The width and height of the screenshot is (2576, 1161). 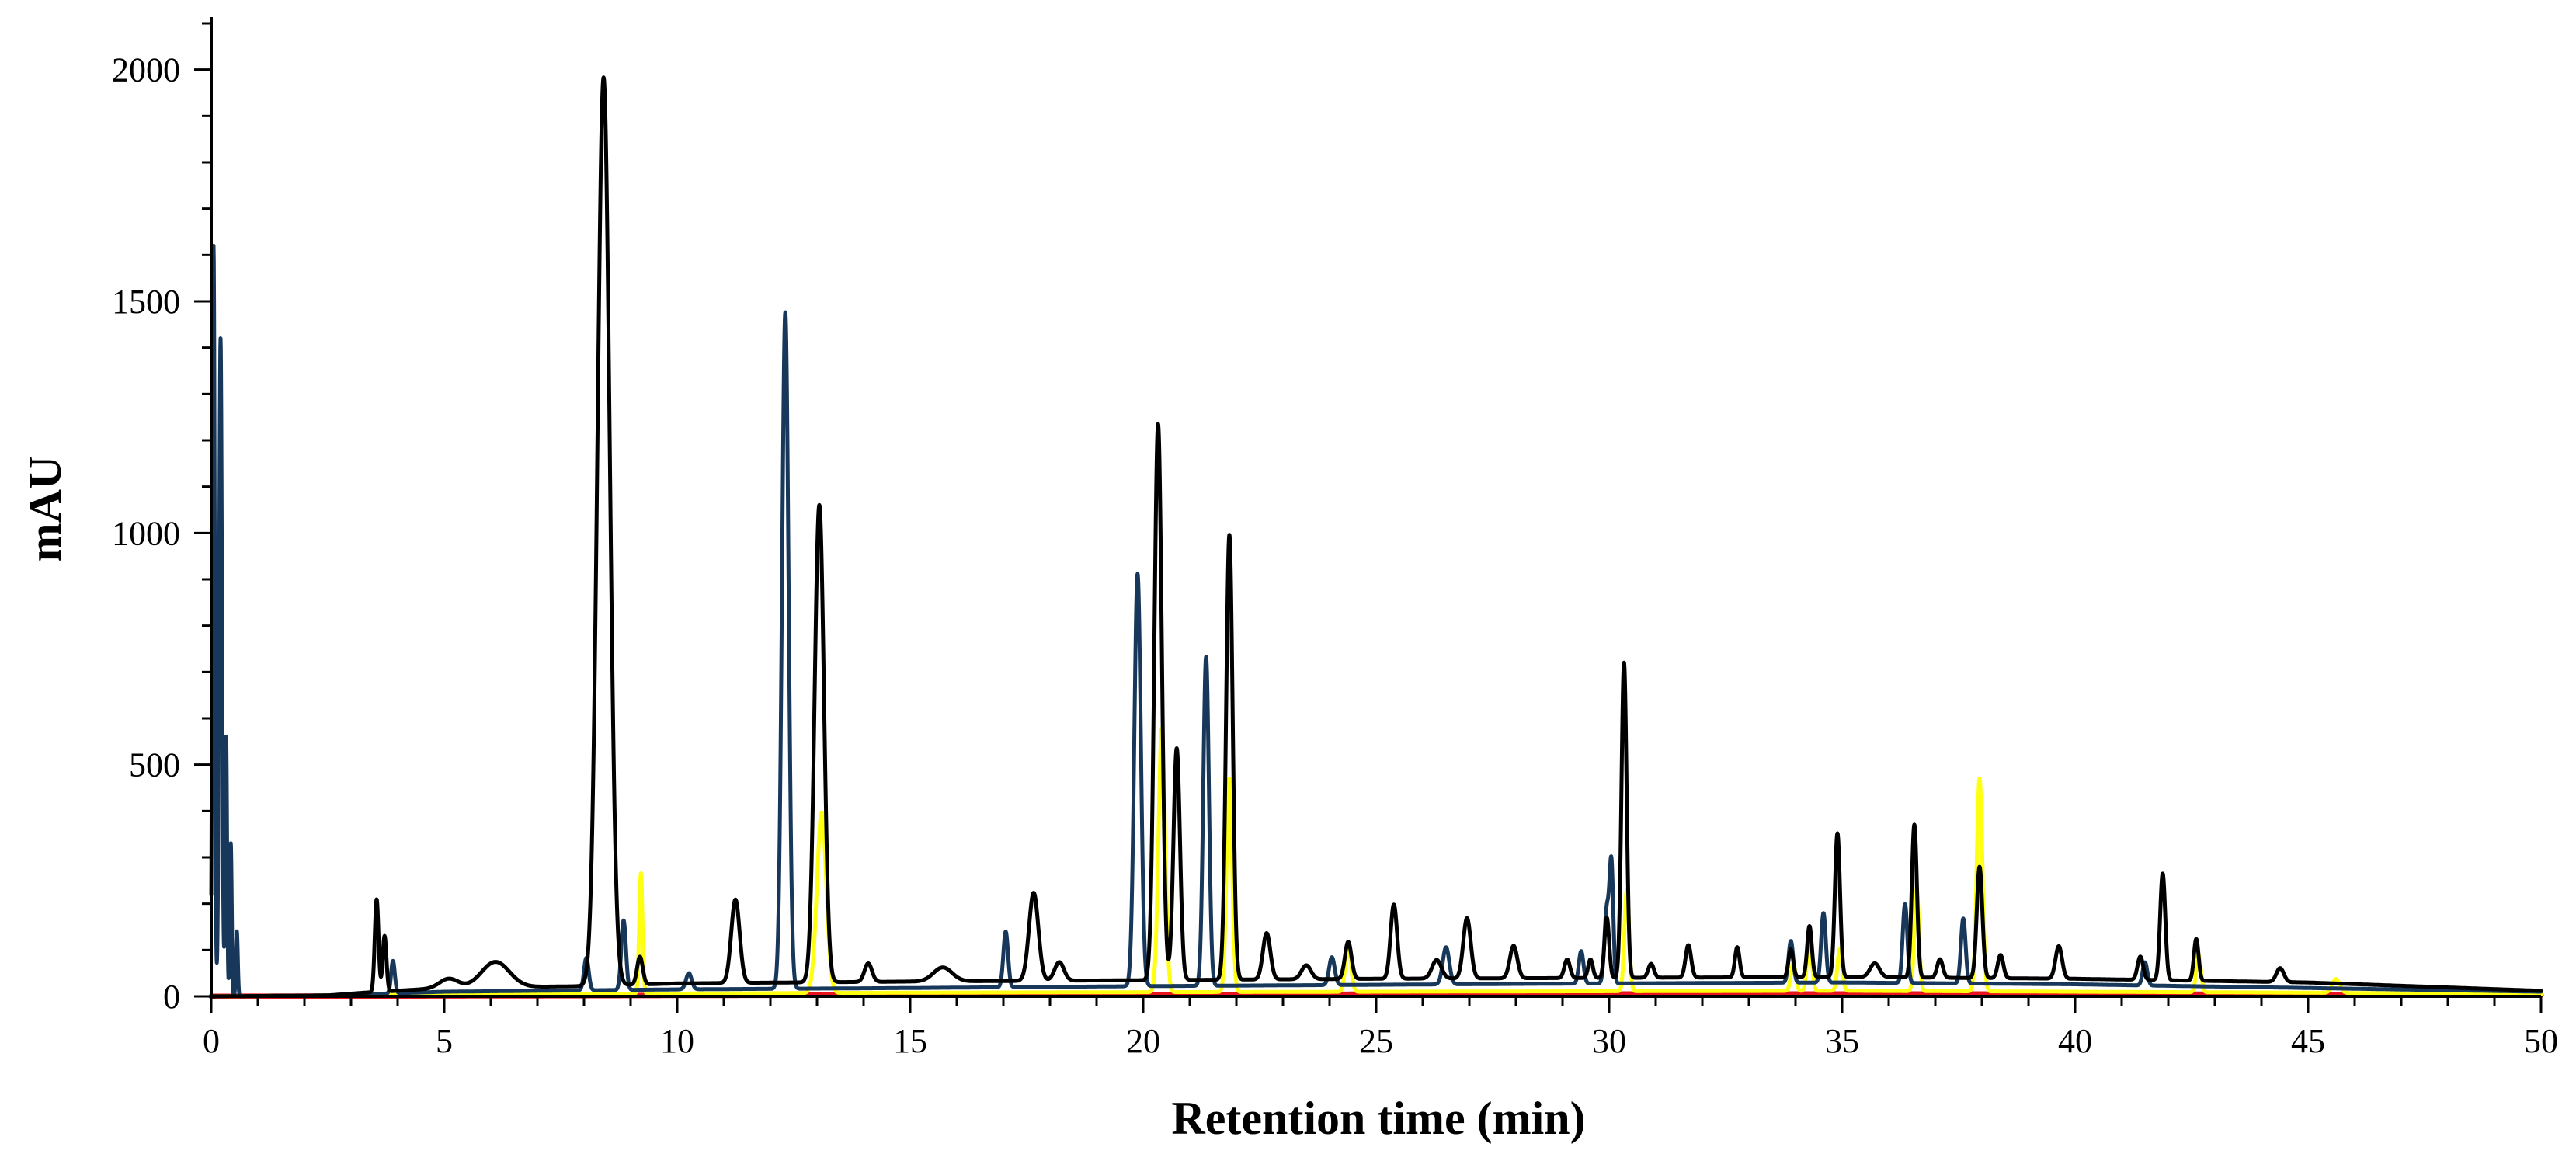 I want to click on y-tick-label: 1000, so click(x=146, y=533).